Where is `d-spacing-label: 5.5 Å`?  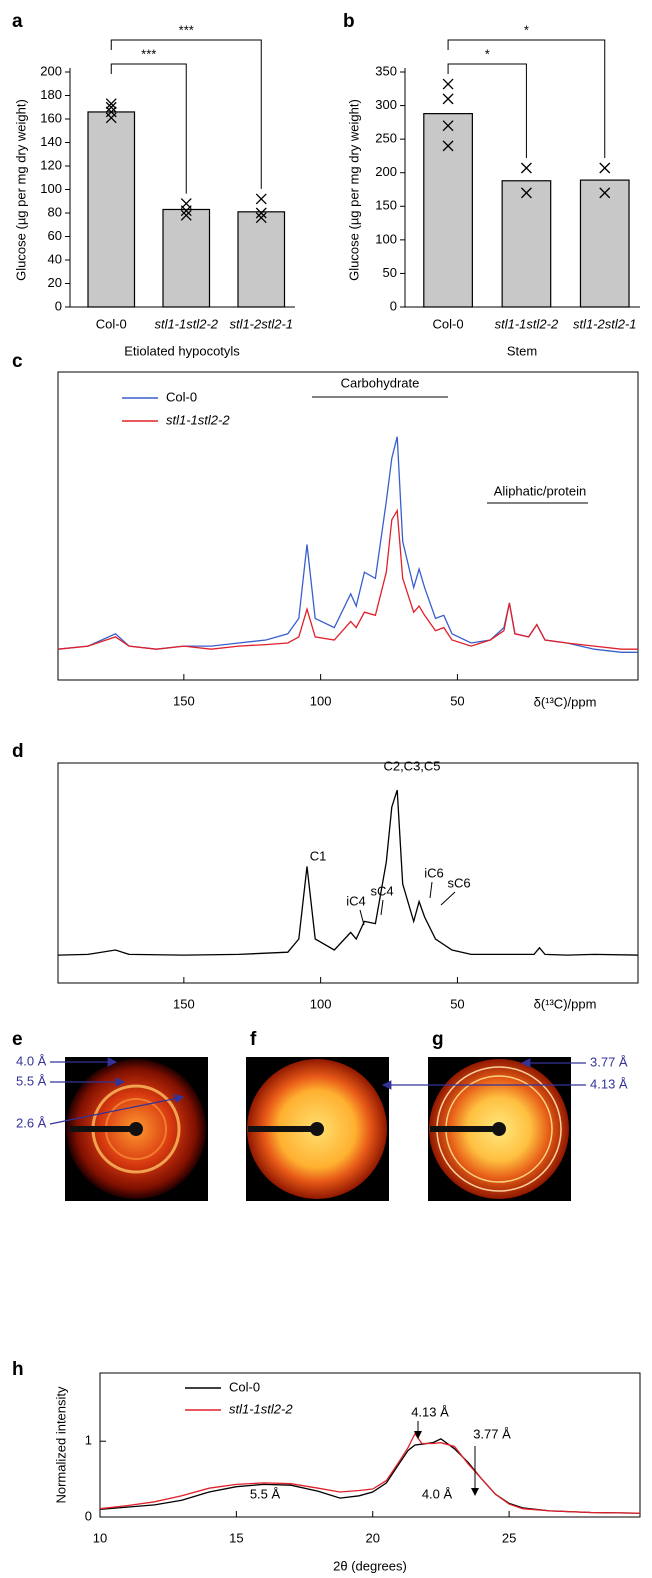
d-spacing-label: 5.5 Å is located at coordinates (31, 1080).